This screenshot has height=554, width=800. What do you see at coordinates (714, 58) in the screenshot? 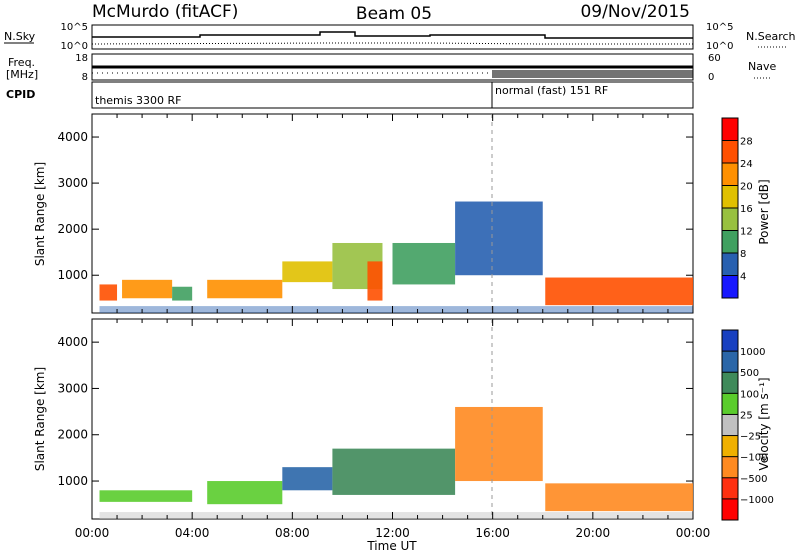
I see `nave-tick-top: 60` at bounding box center [714, 58].